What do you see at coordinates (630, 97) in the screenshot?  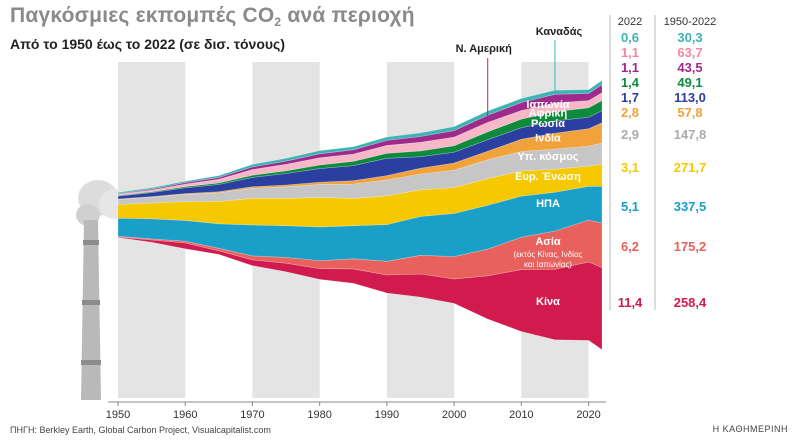 I see `value-2022: 1,7` at bounding box center [630, 97].